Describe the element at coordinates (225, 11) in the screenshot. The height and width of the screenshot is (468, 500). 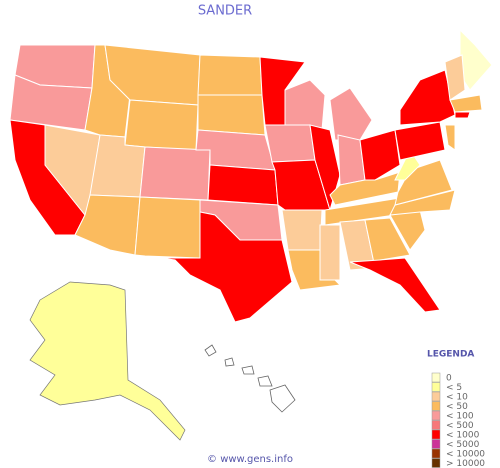
I see `map-title: SANDER` at that location.